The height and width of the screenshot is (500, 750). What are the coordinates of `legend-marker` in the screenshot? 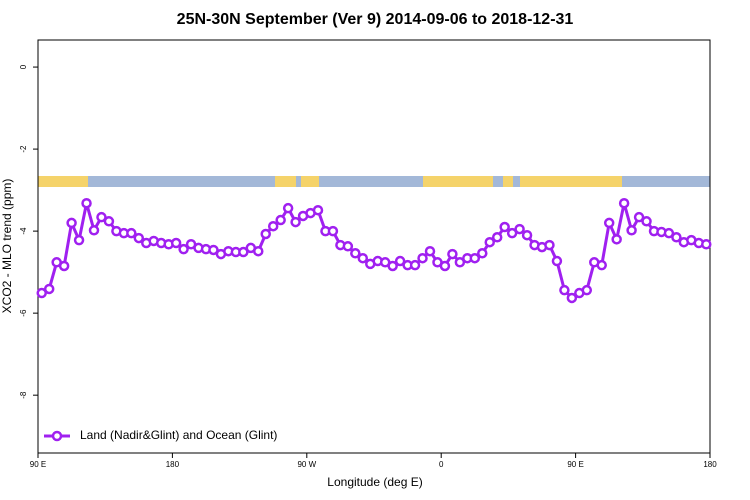 It's located at (57, 436).